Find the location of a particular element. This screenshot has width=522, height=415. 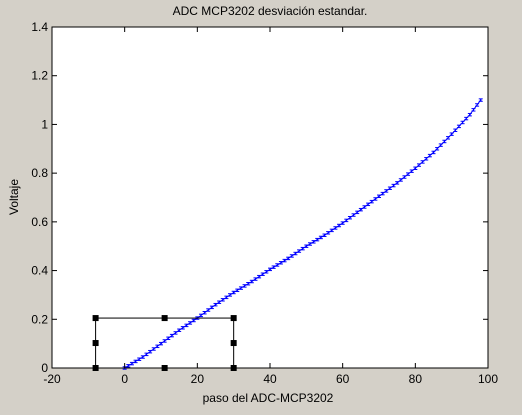

y-tick-label: 0 is located at coordinates (44, 368).